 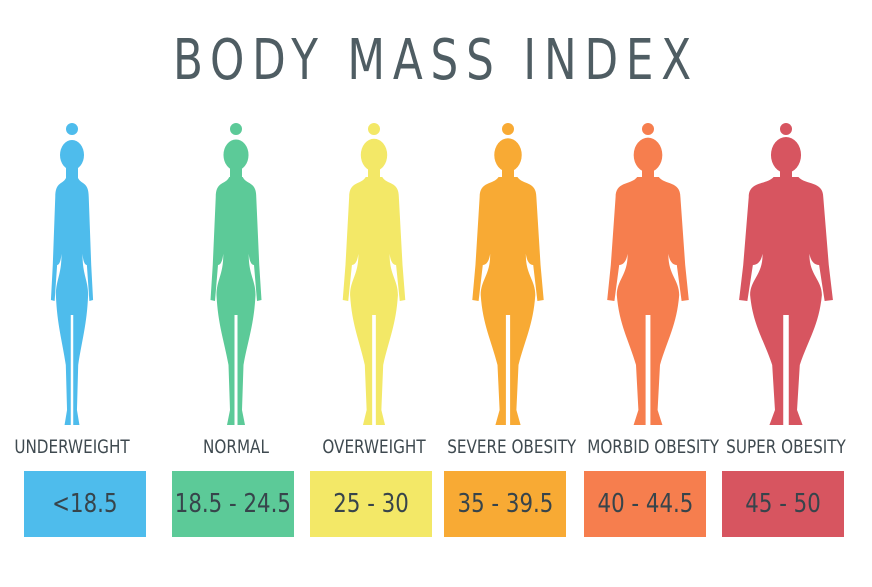 I want to click on bmi-range-value: 25 - 30, so click(x=371, y=504).